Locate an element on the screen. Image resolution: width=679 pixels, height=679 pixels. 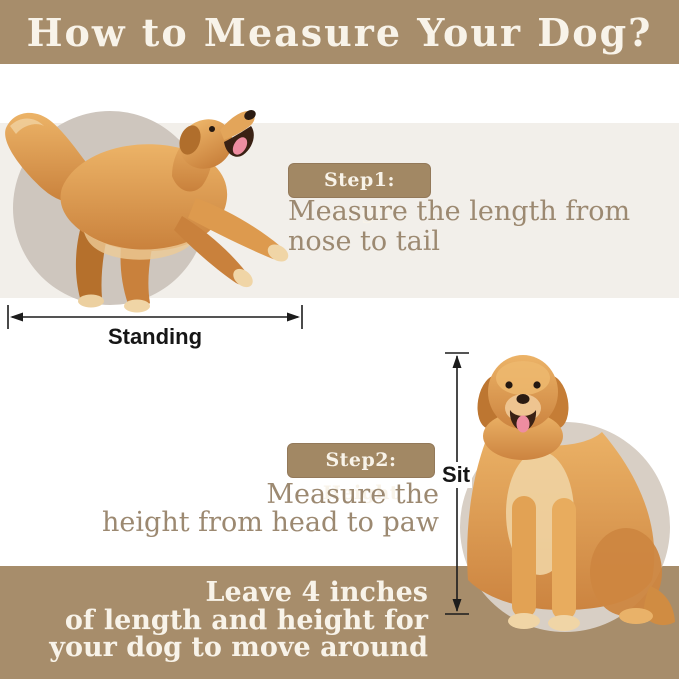
step1-instruction: Measure the length from nose to tail is located at coordinates (459, 227).